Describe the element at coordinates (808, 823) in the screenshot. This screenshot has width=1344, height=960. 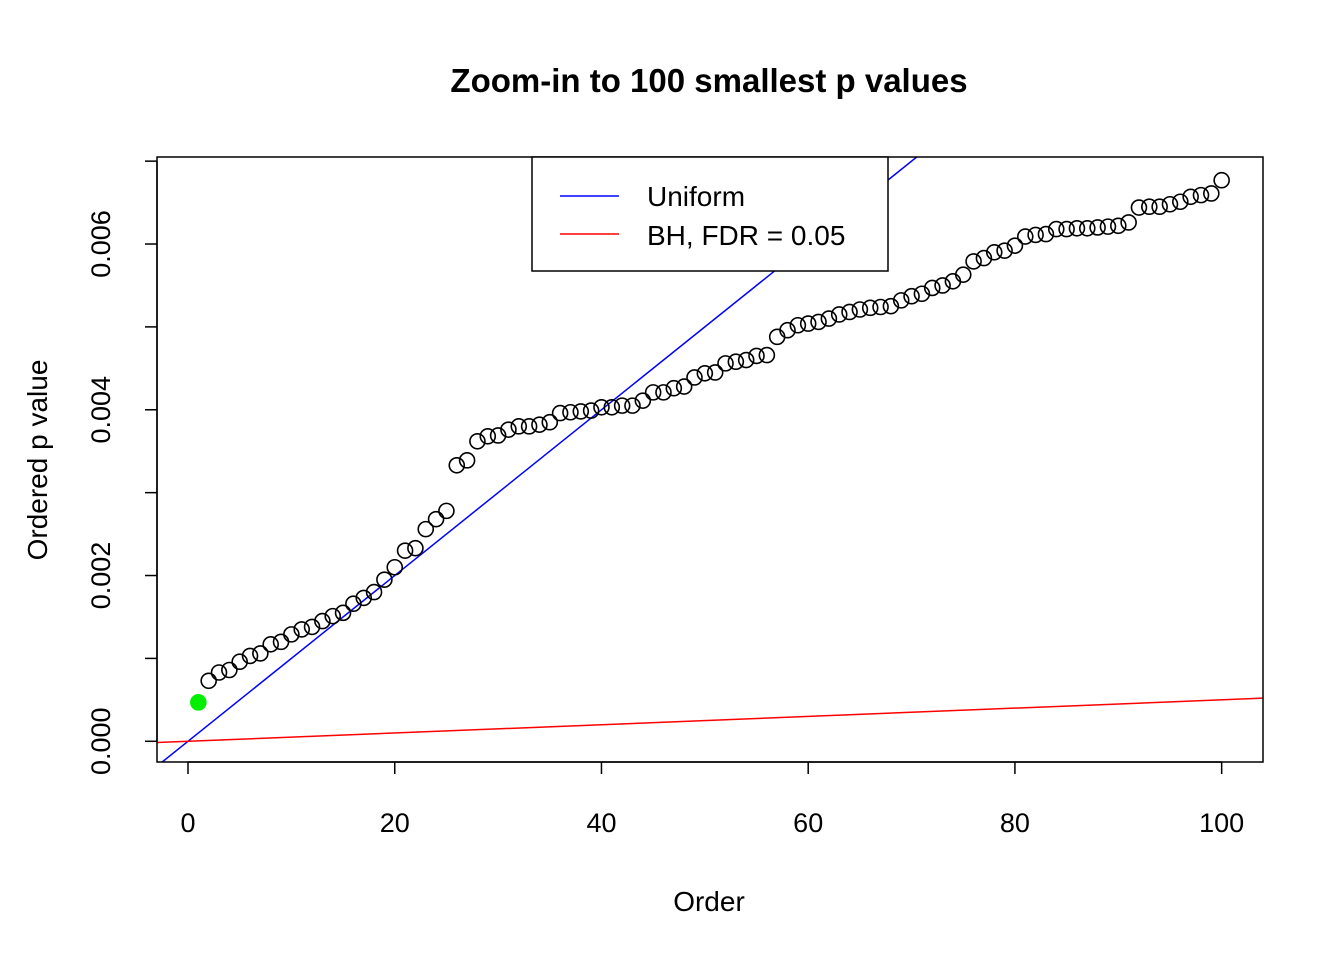
I see `x-tick-label: 60` at that location.